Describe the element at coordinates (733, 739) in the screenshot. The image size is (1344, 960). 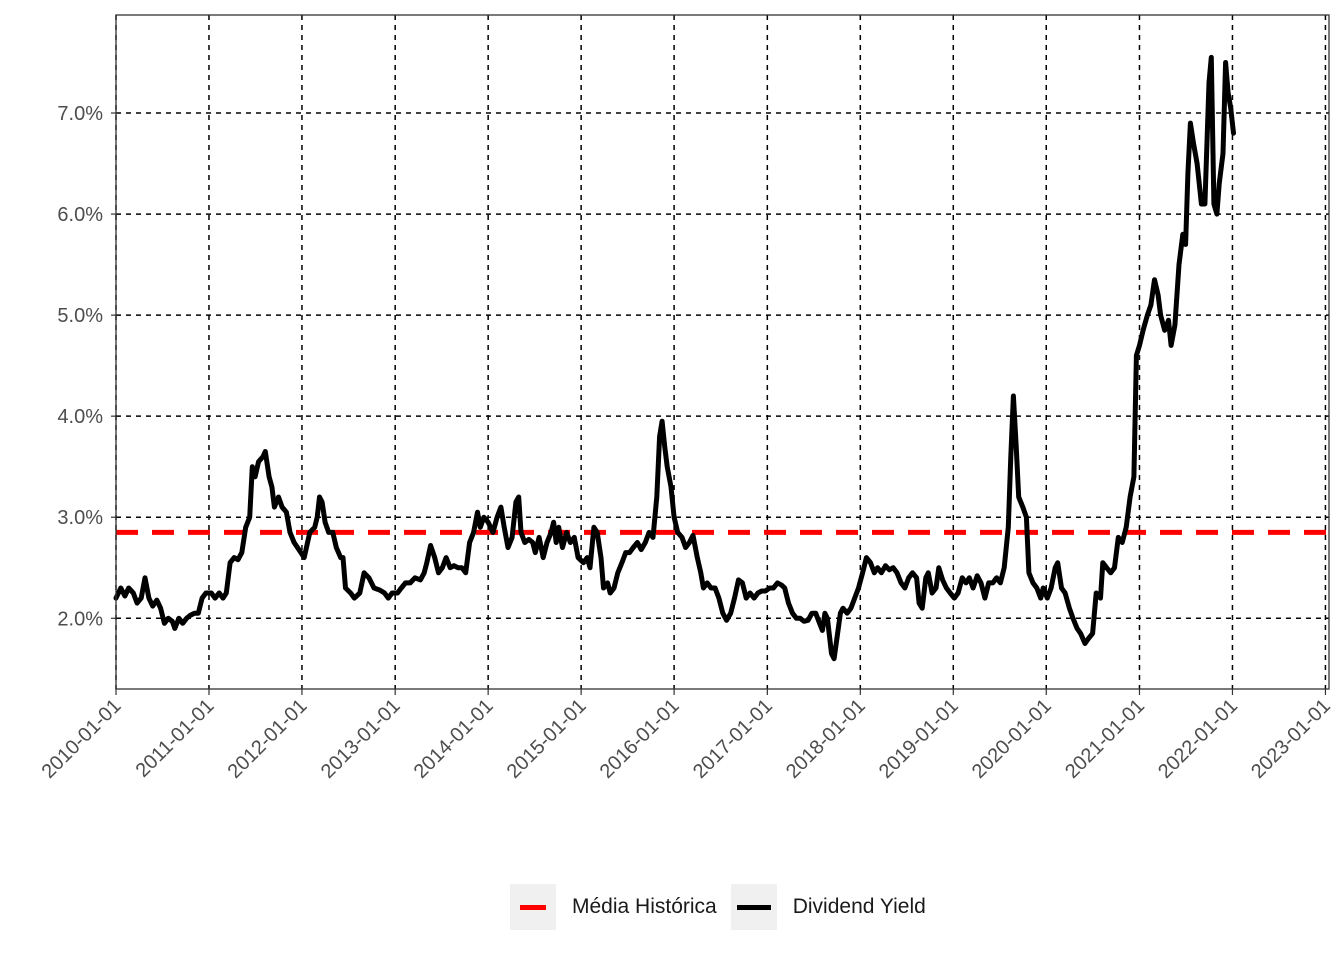
I see `x-tick-label: 2017-01-01` at that location.